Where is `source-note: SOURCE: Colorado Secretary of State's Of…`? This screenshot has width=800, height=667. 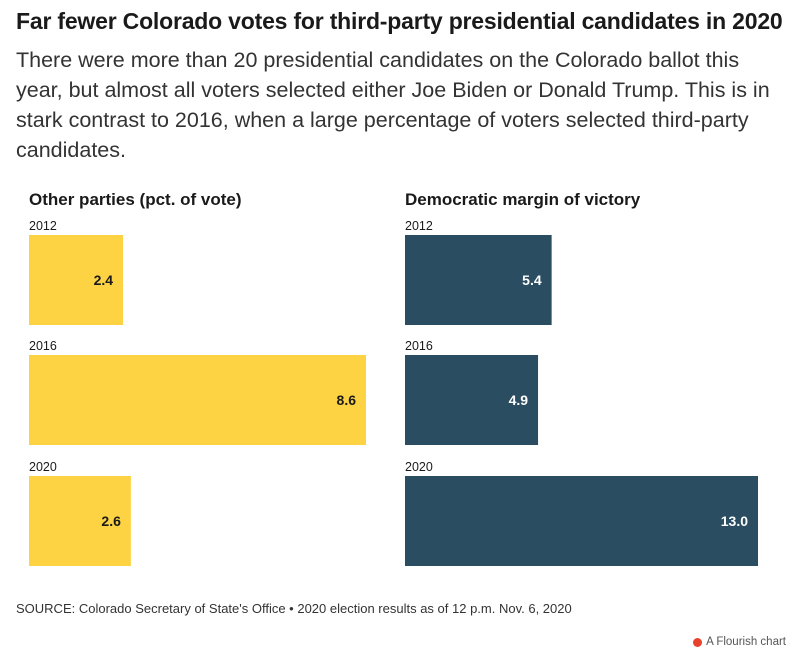
source-note: SOURCE: Colorado Secretary of State's Of… is located at coordinates (294, 608).